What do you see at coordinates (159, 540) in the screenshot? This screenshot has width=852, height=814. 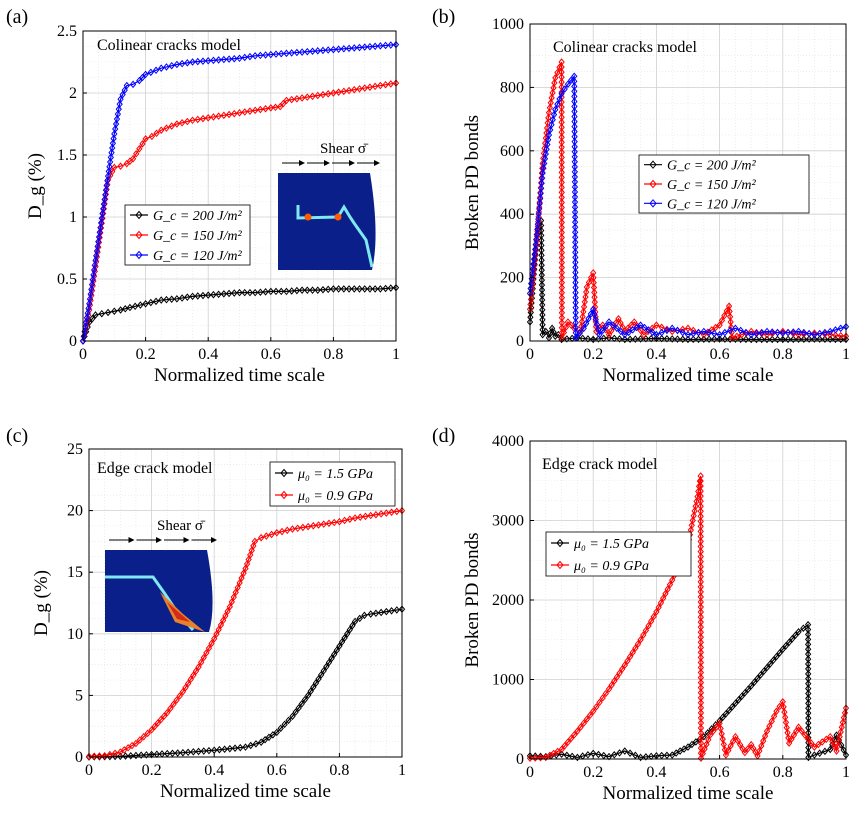 I see `inset-arrow-head` at bounding box center [159, 540].